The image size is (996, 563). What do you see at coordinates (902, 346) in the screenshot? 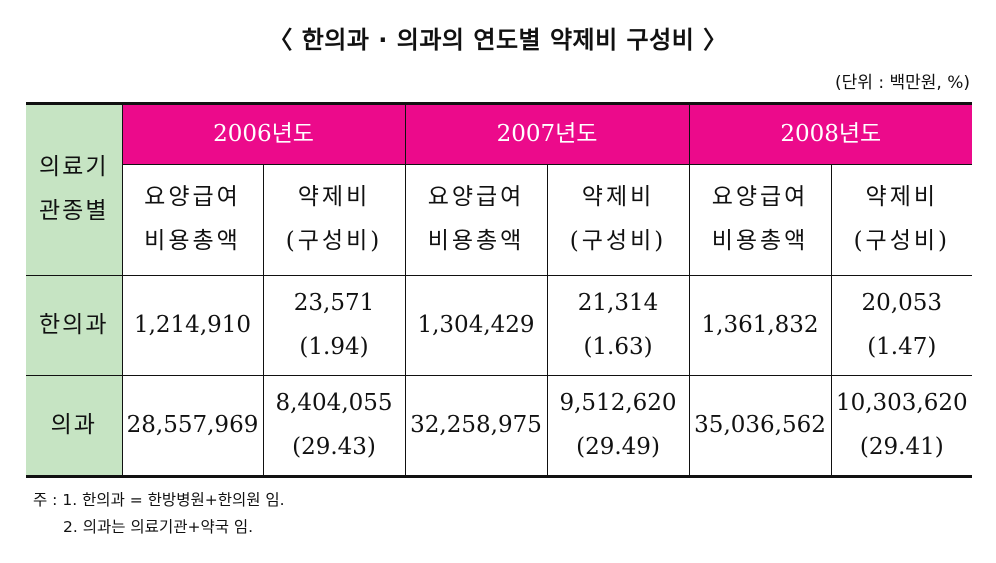
I see `ratio-value: (1.47)` at bounding box center [902, 346].